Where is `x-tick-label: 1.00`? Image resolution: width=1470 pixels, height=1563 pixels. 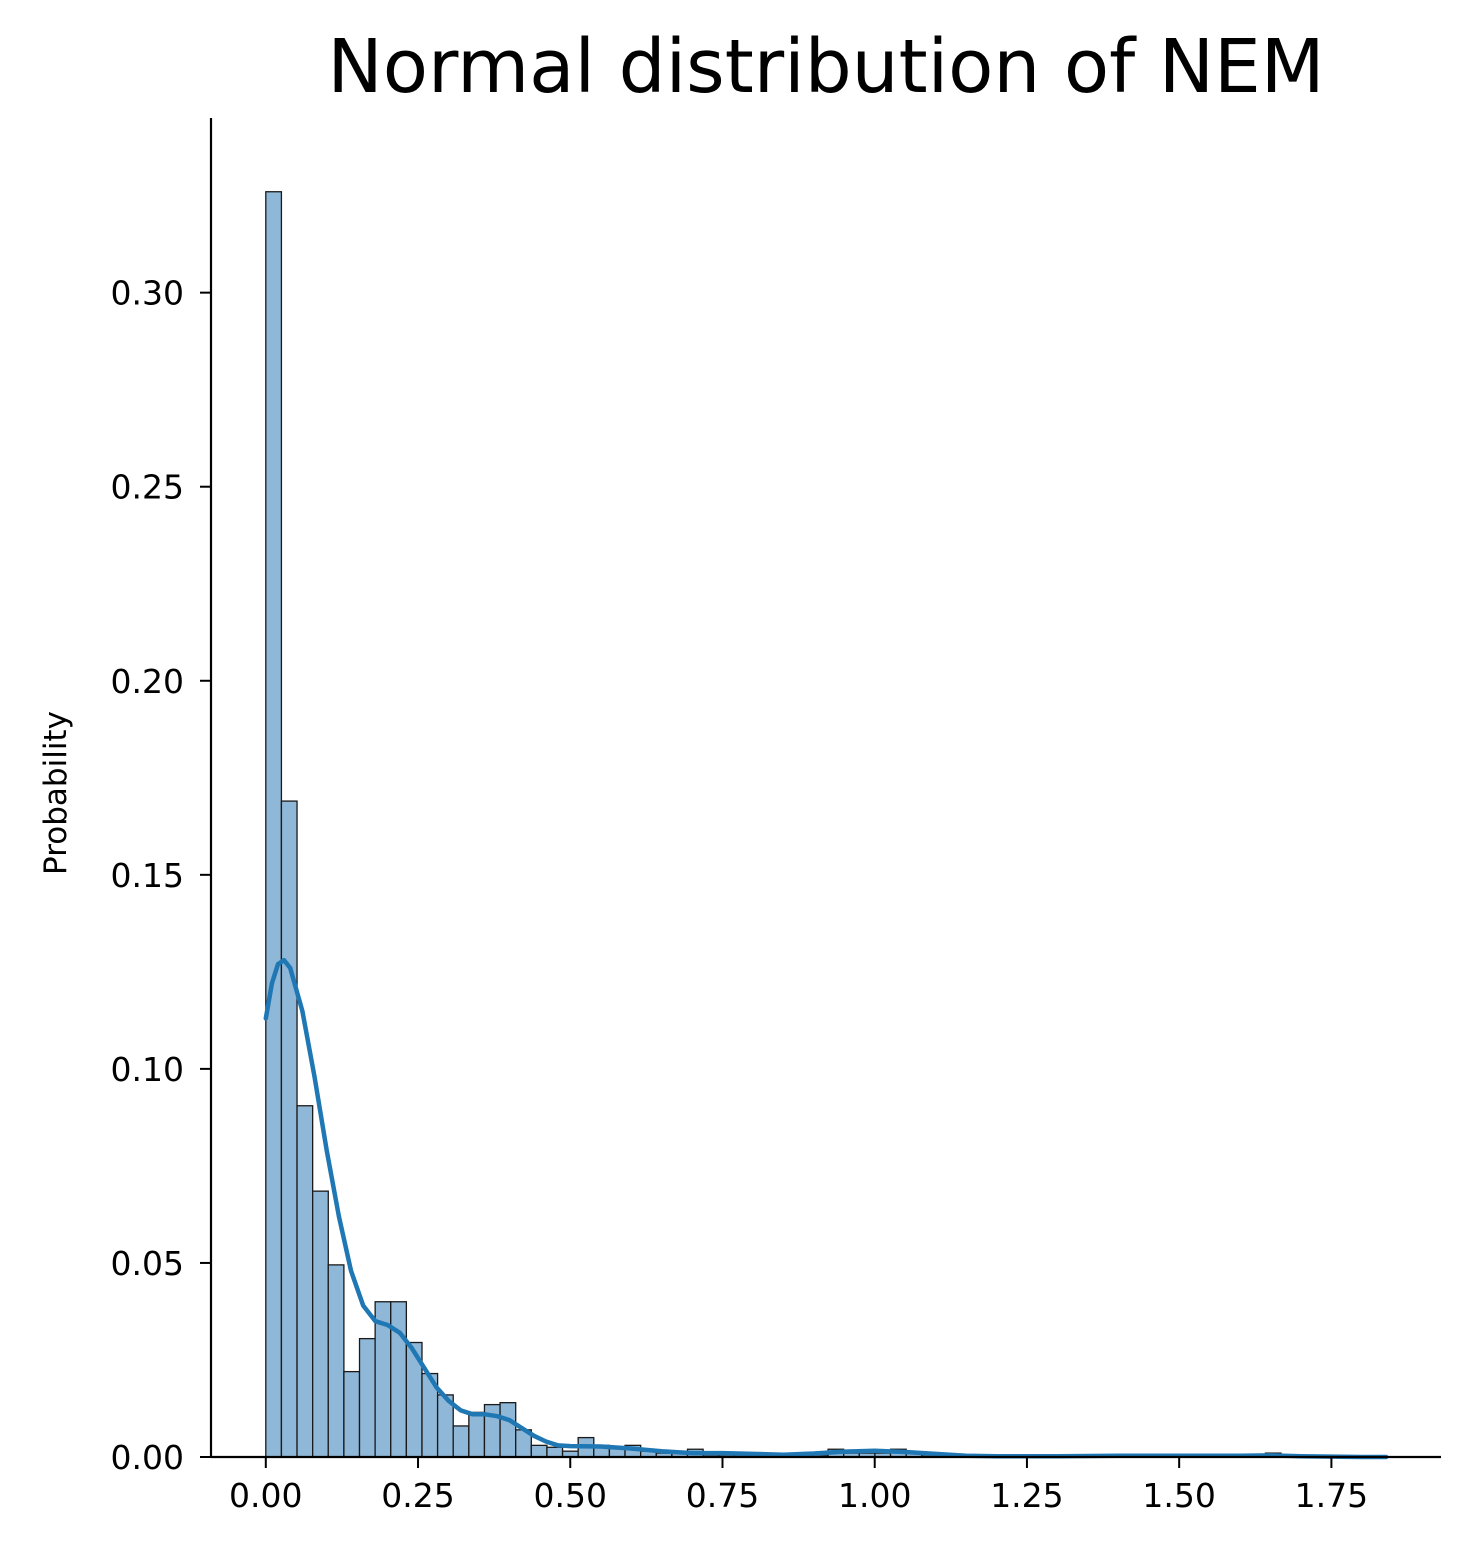 x-tick-label: 1.00 is located at coordinates (874, 1495).